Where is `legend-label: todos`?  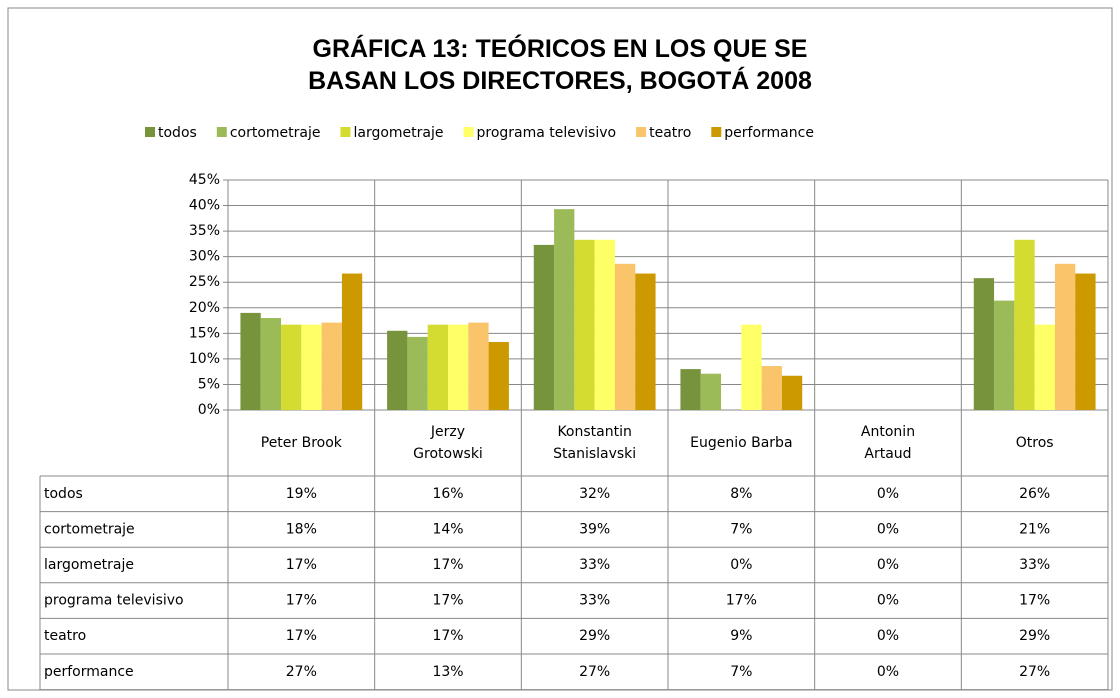 legend-label: todos is located at coordinates (177, 133).